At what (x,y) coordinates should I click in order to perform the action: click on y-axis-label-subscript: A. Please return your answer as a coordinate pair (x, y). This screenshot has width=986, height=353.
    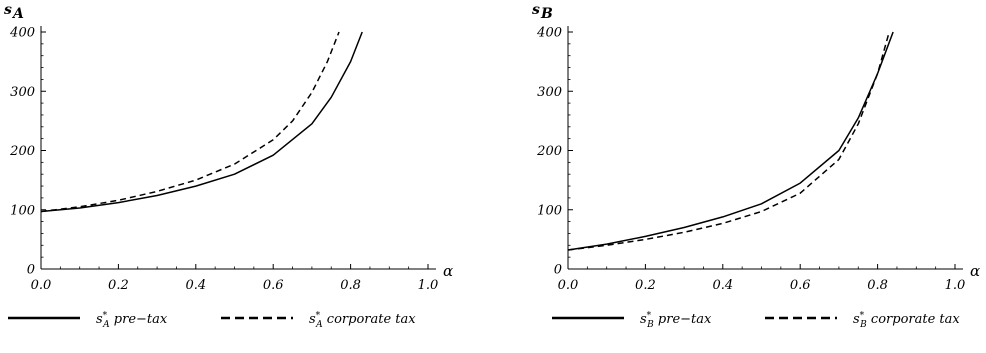
    Looking at the image, I should click on (17, 14).